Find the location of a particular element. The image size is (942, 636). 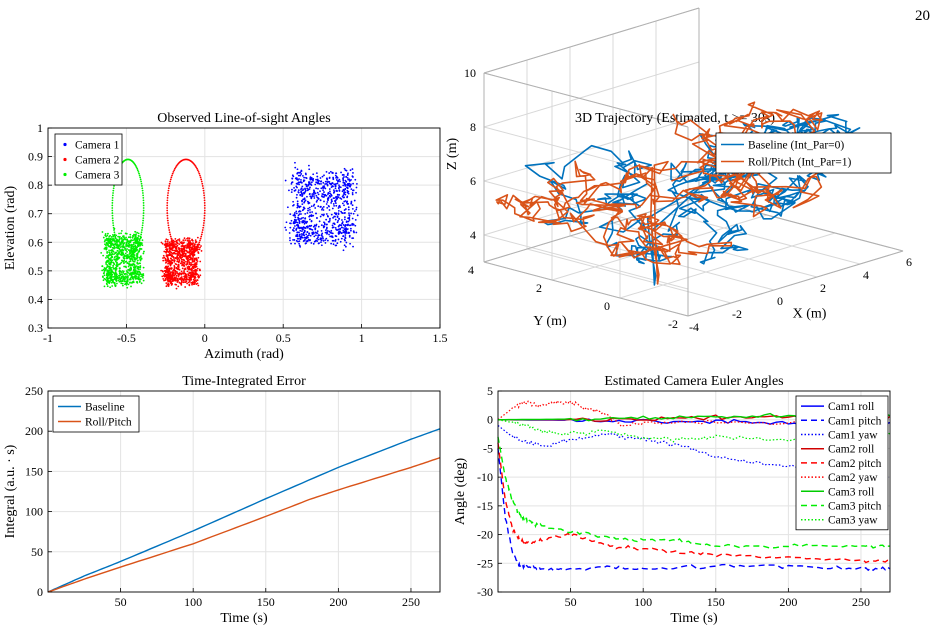

series-line-cam2-pitch is located at coordinates (694, 503).